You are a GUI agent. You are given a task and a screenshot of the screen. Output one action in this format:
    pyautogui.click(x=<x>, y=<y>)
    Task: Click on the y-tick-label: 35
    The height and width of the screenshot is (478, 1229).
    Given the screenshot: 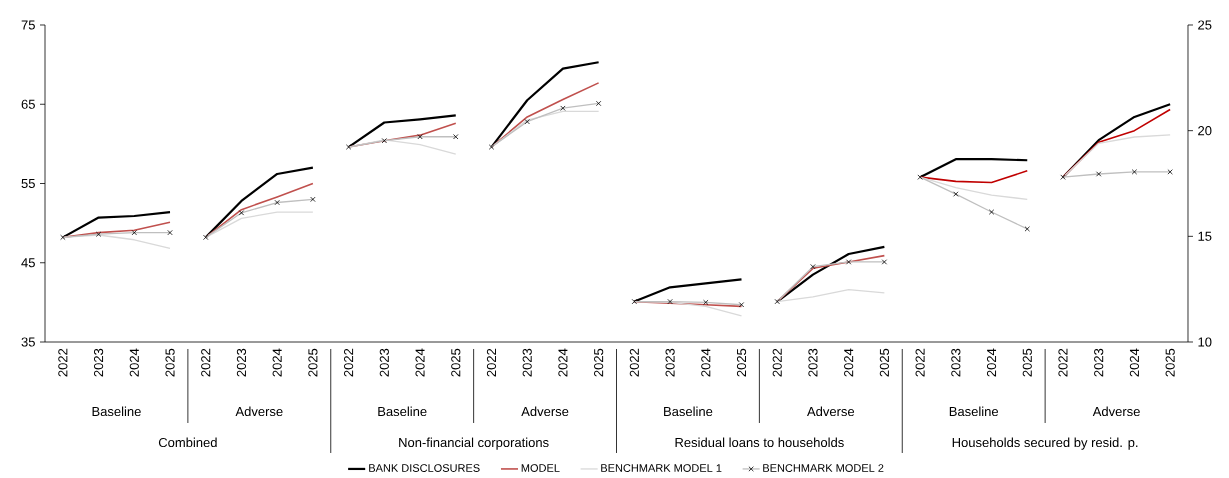 What is the action you would take?
    pyautogui.click(x=28, y=342)
    